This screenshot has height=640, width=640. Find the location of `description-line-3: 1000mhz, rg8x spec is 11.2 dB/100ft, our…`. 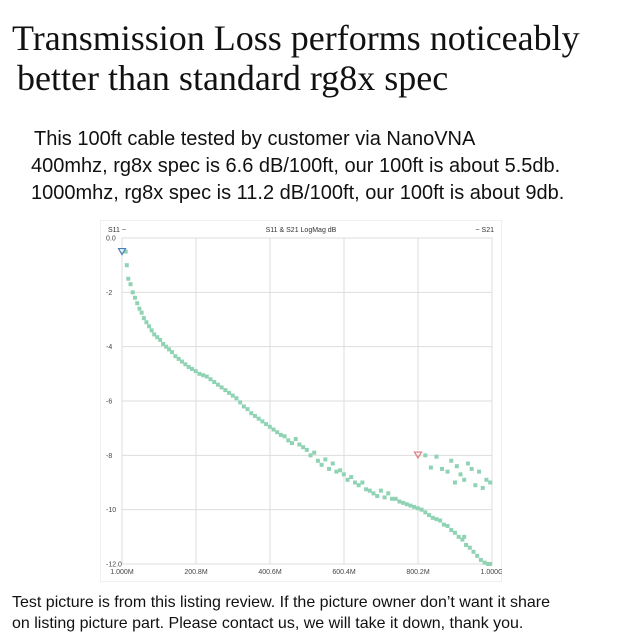

description-line-3: 1000mhz, rg8x spec is 11.2 dB/100ft, our… is located at coordinates (298, 193).